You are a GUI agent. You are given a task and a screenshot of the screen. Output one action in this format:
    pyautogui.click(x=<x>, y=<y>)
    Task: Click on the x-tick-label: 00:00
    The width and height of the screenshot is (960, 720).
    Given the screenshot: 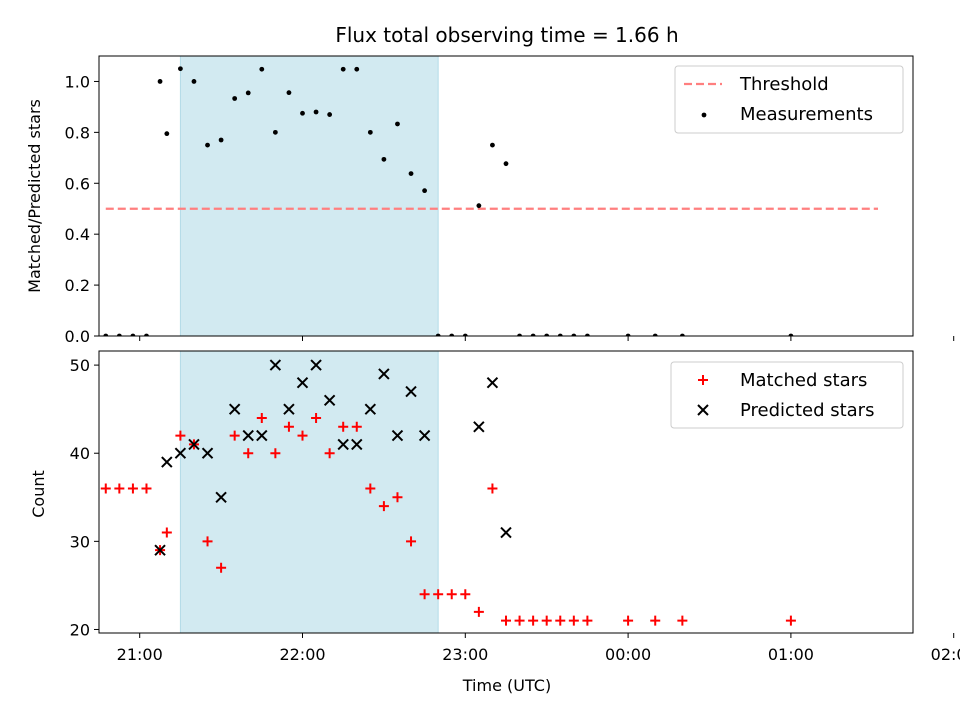 What is the action you would take?
    pyautogui.click(x=628, y=654)
    